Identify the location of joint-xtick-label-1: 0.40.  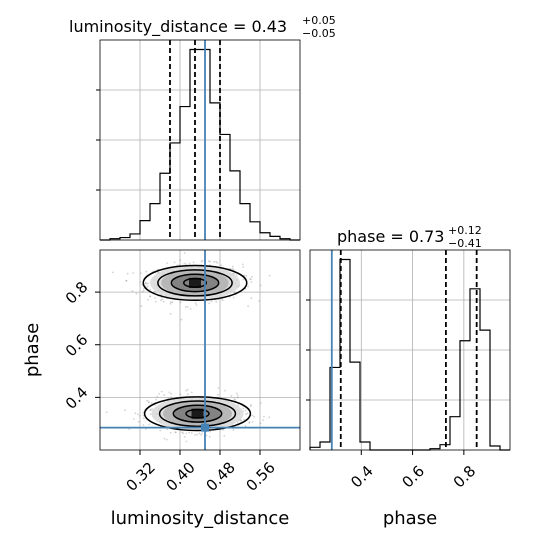
(181, 477).